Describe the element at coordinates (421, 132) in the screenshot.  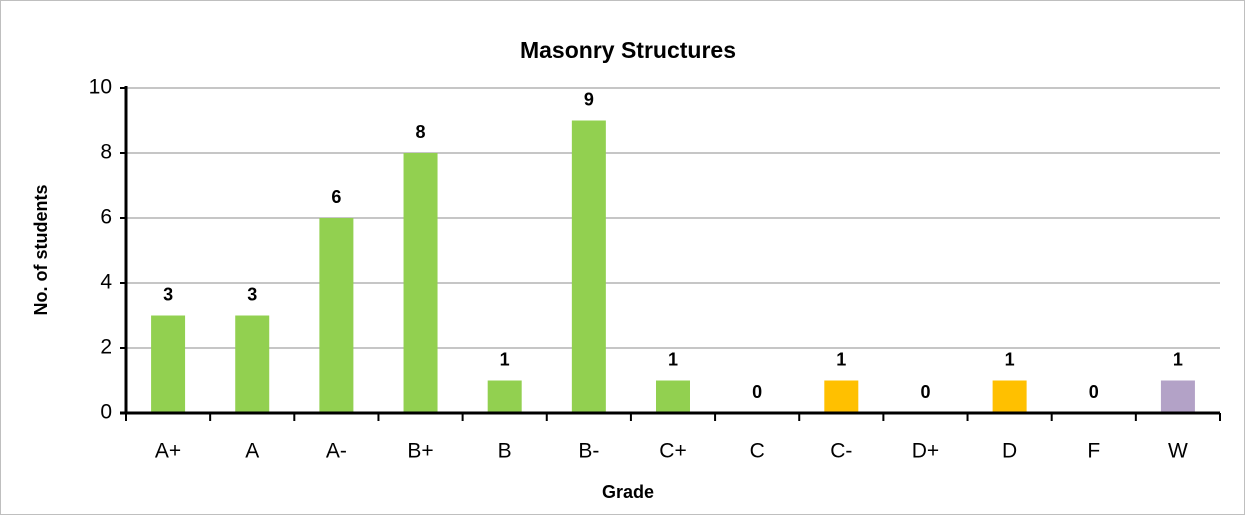
I see `data-label: 8` at that location.